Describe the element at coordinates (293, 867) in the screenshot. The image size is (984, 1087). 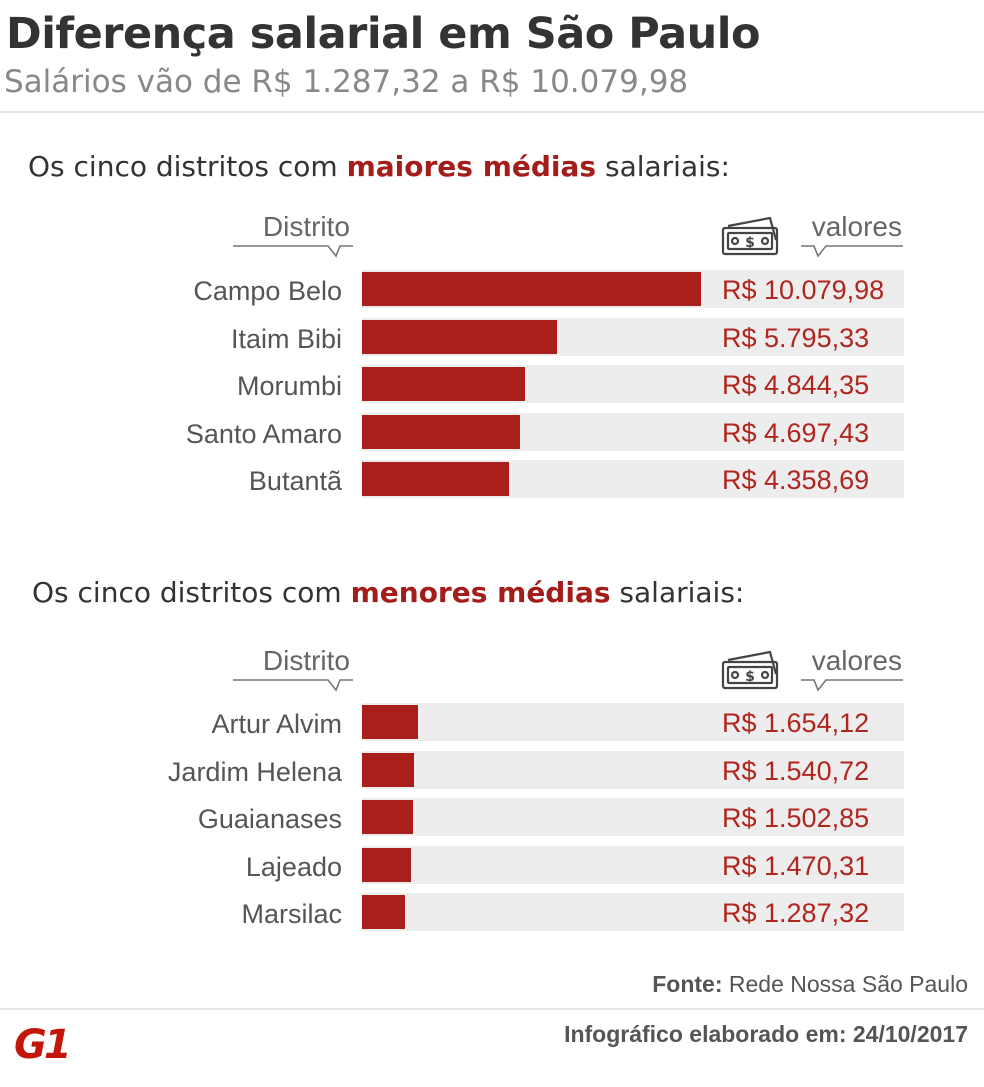
I see `category-label: Lajeado` at that location.